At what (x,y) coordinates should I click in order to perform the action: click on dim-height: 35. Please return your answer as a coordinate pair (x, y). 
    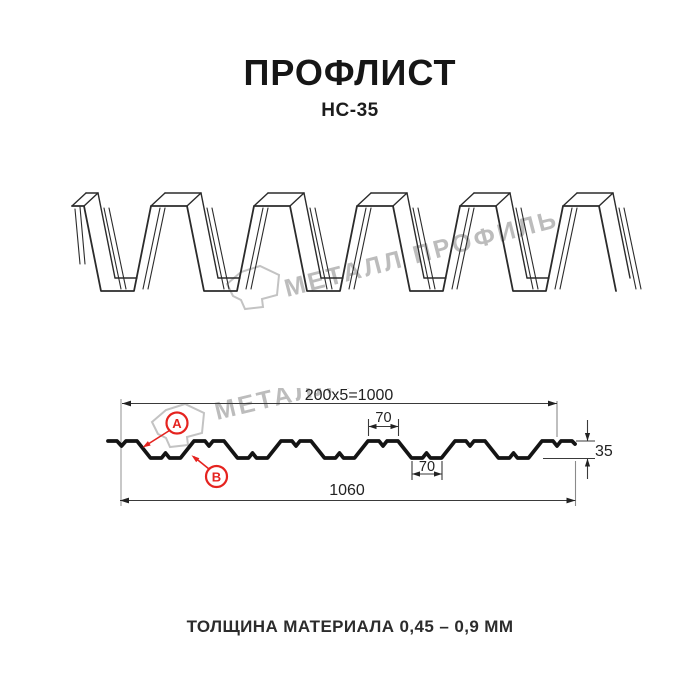
    Looking at the image, I should click on (604, 451).